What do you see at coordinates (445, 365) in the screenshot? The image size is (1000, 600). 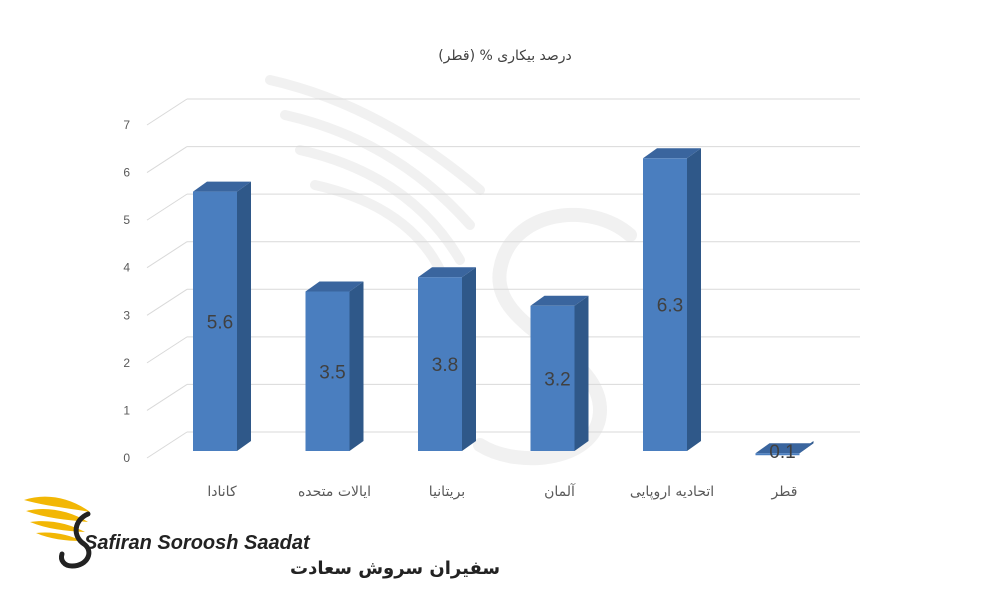 I see `data-label: 3.8` at bounding box center [445, 365].